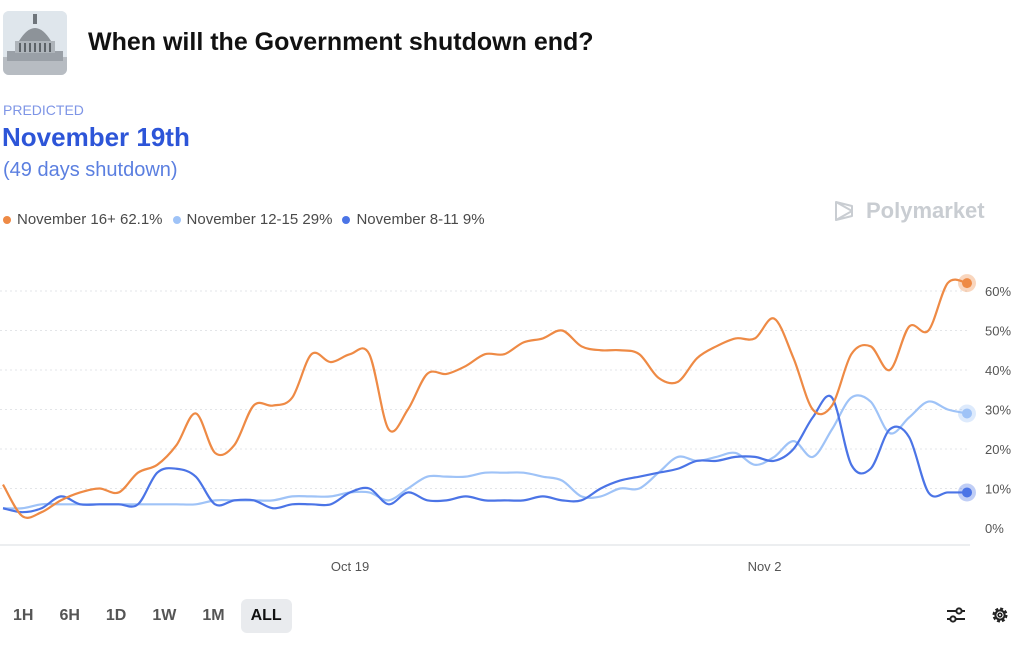  What do you see at coordinates (765, 566) in the screenshot?
I see `x-tick-label: Nov 2` at bounding box center [765, 566].